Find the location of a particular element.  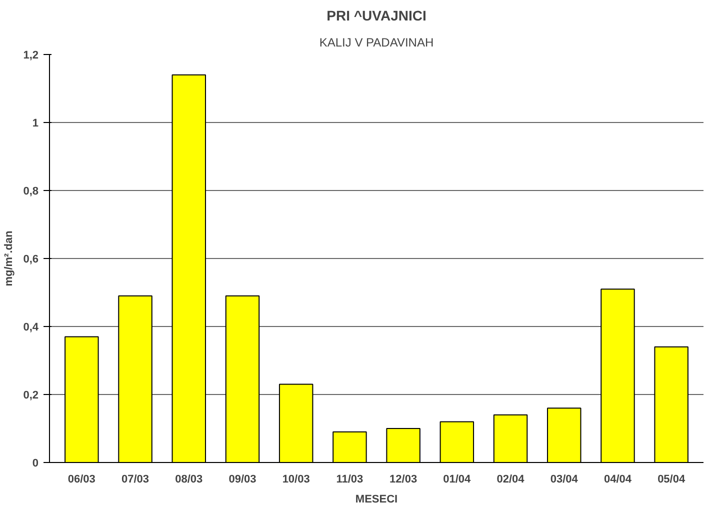

x-tick-label: 05/04 is located at coordinates (672, 480).